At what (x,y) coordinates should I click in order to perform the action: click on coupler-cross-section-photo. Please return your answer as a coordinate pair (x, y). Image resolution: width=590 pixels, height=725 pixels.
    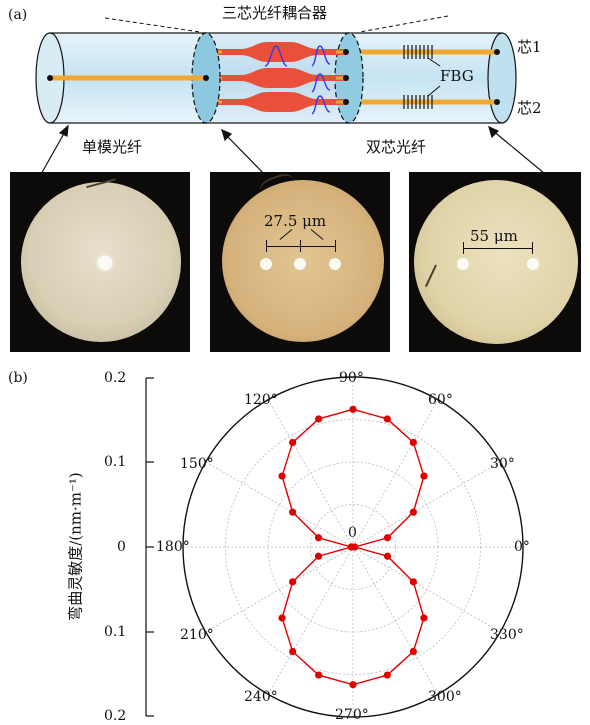
    Looking at the image, I should click on (300, 262).